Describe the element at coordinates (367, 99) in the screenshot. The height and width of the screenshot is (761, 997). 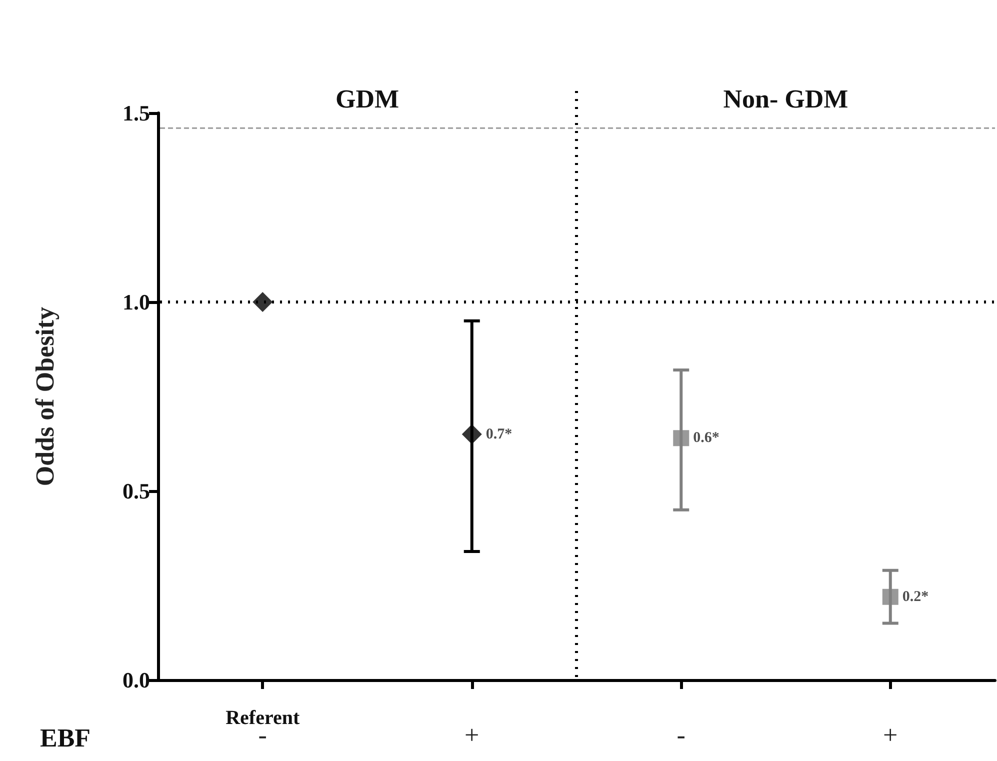
I see `annotation: GDM` at that location.